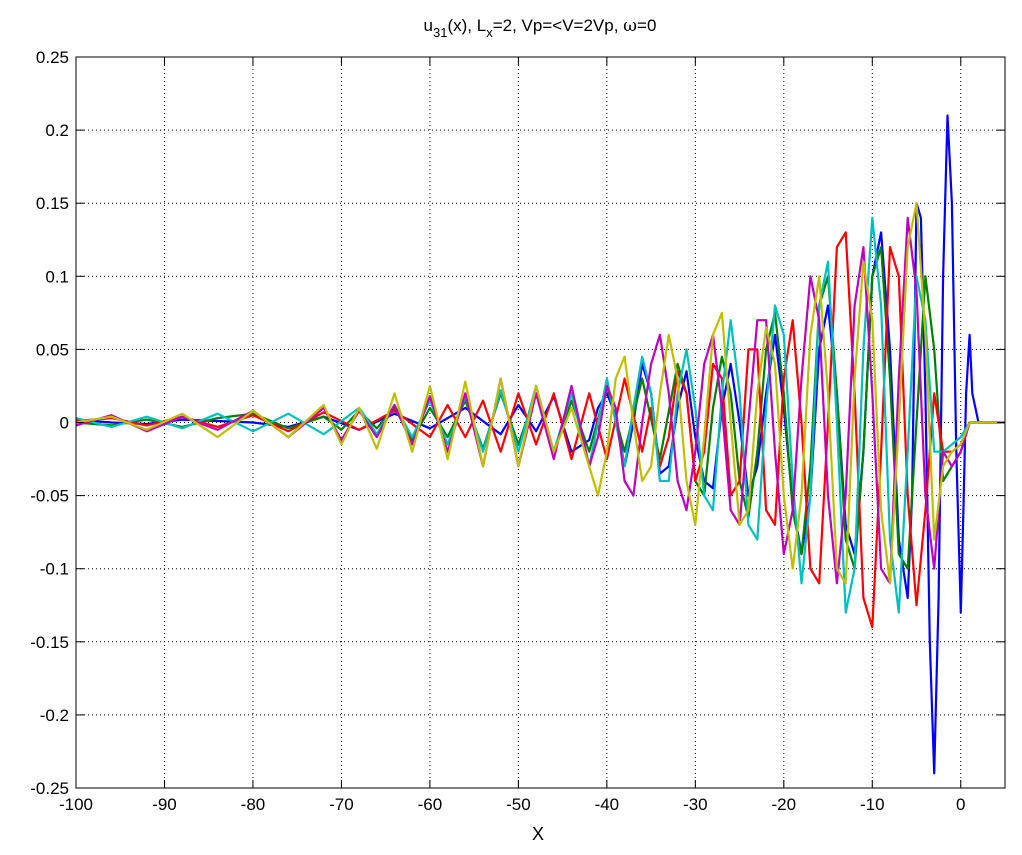 The width and height of the screenshot is (1022, 855). What do you see at coordinates (54, 715) in the screenshot?
I see `y-tick-label: -0.2` at bounding box center [54, 715].